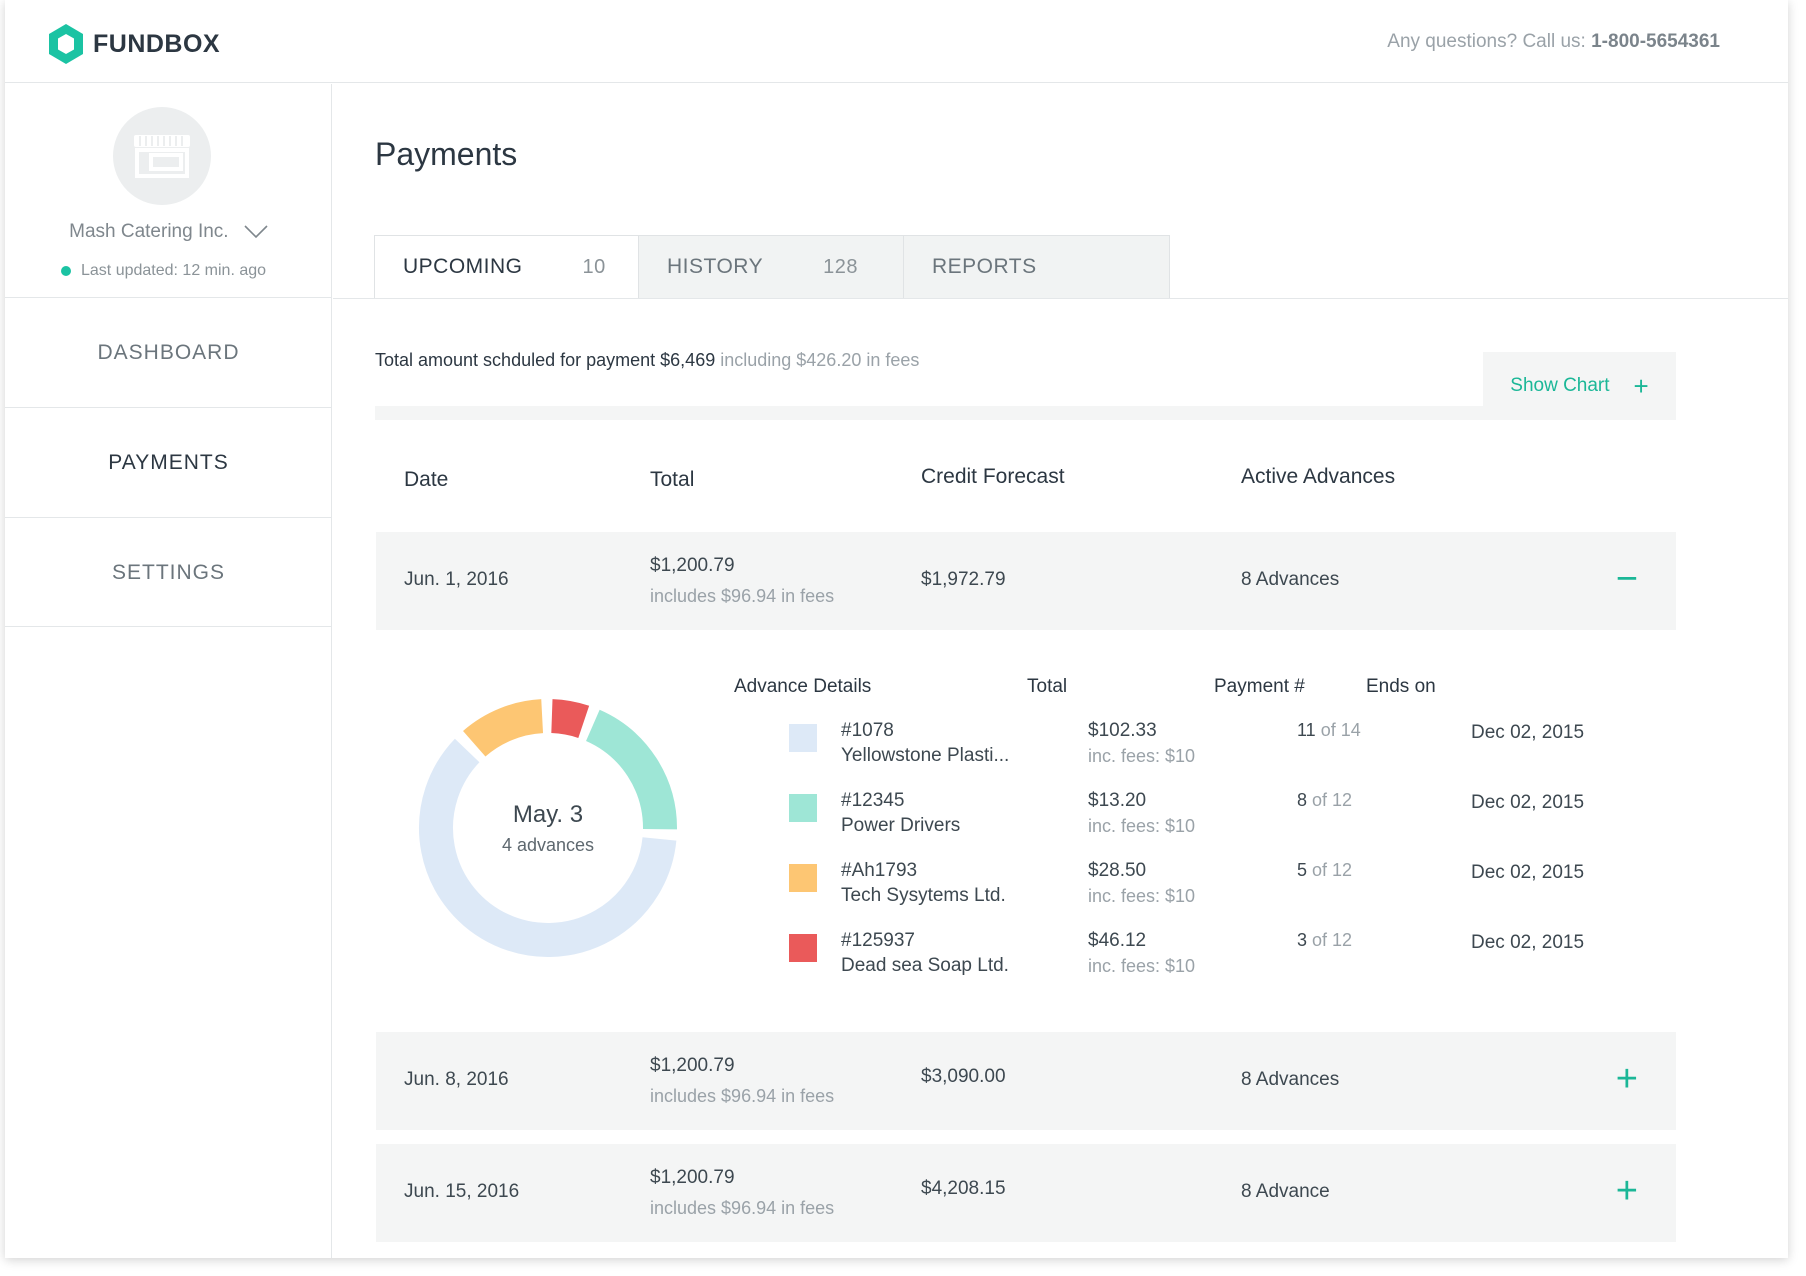 This screenshot has width=1806, height=1276. I want to click on donut-count: 4 advances, so click(548, 844).